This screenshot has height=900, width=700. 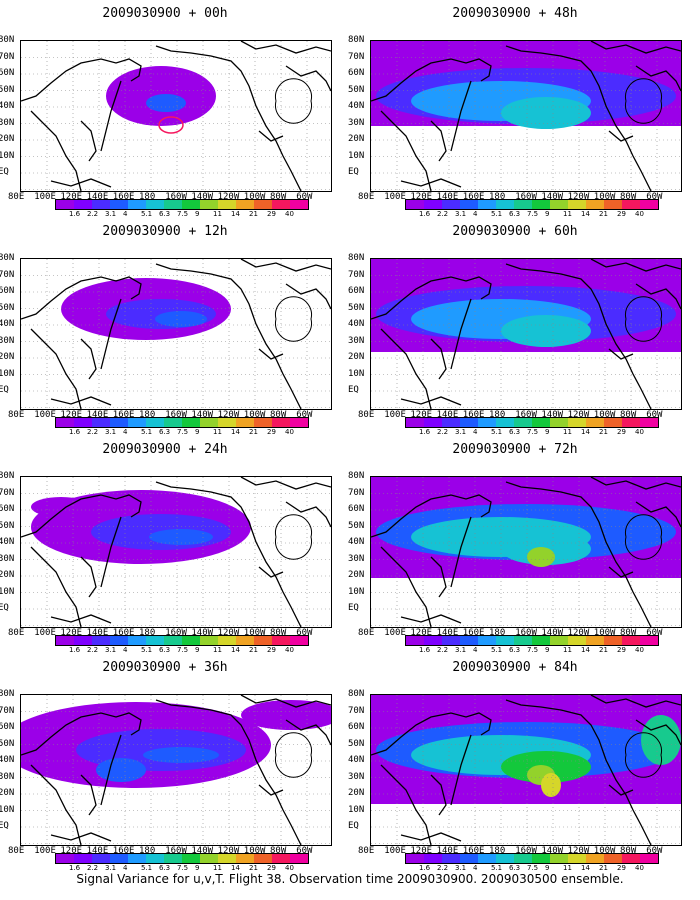 I want to click on colorbar-label: 9, so click(x=197, y=432).